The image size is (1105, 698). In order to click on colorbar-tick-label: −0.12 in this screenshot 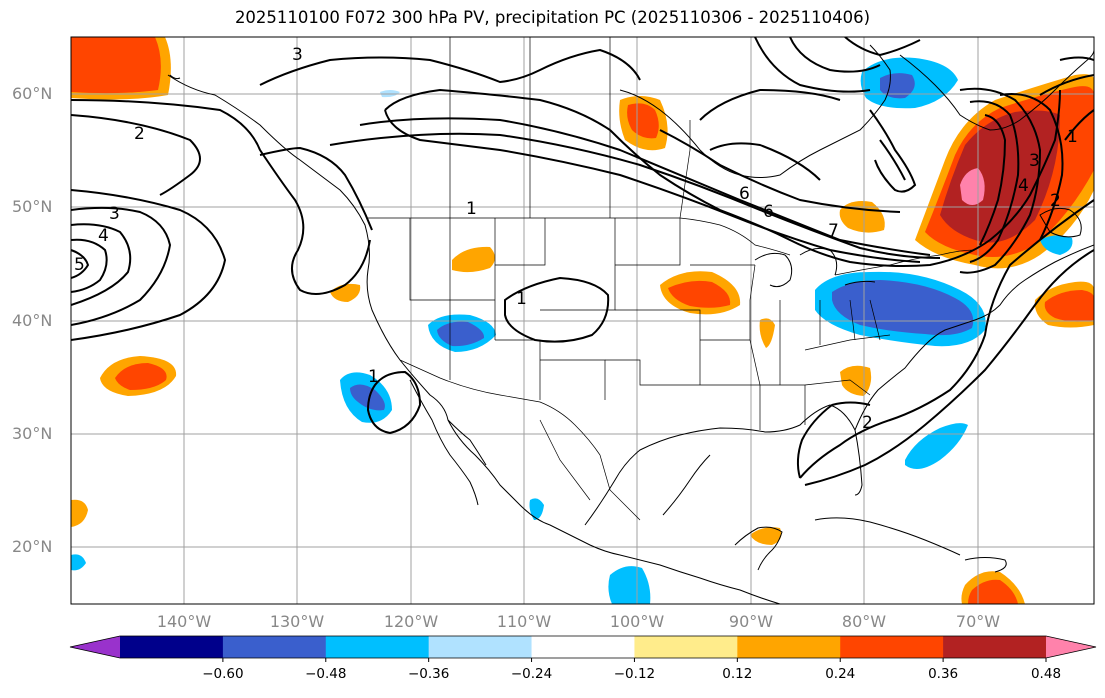, I will do `click(634, 674)`.